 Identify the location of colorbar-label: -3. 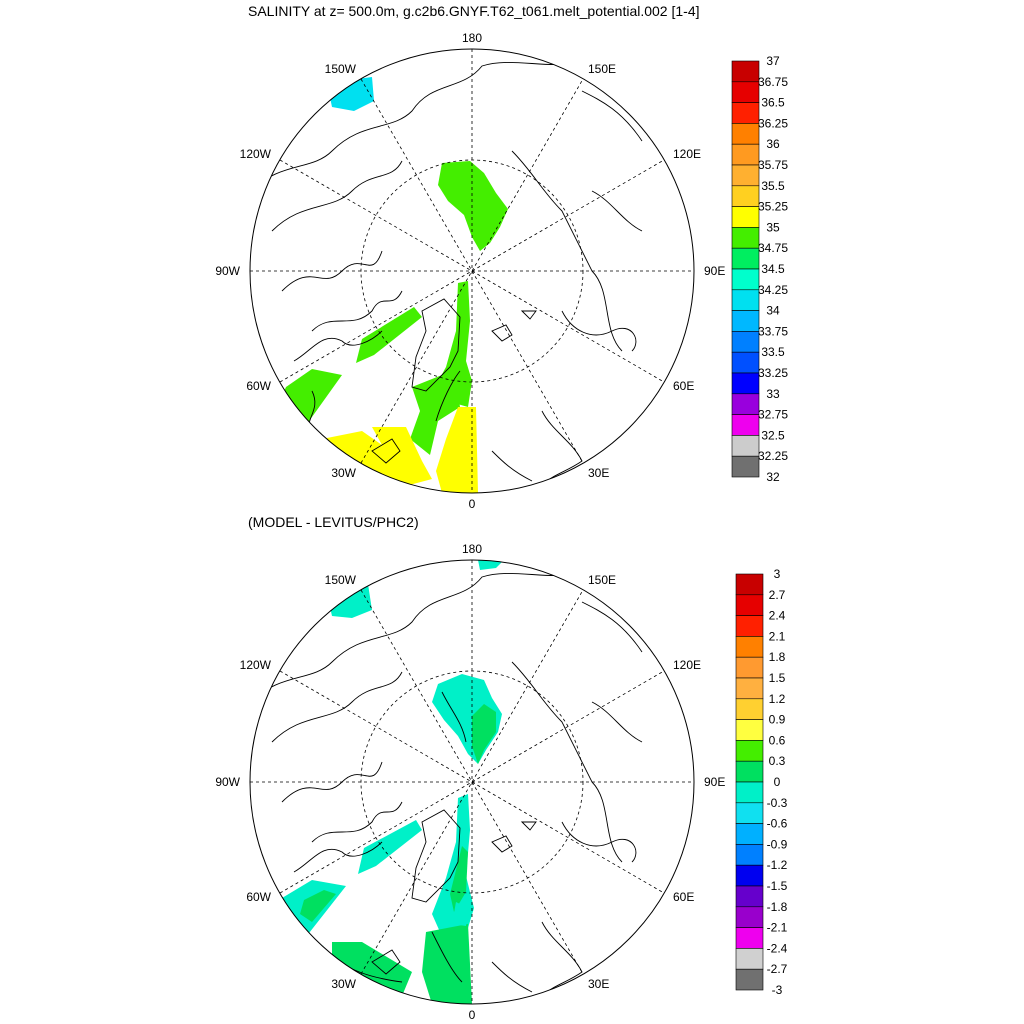
(777, 990).